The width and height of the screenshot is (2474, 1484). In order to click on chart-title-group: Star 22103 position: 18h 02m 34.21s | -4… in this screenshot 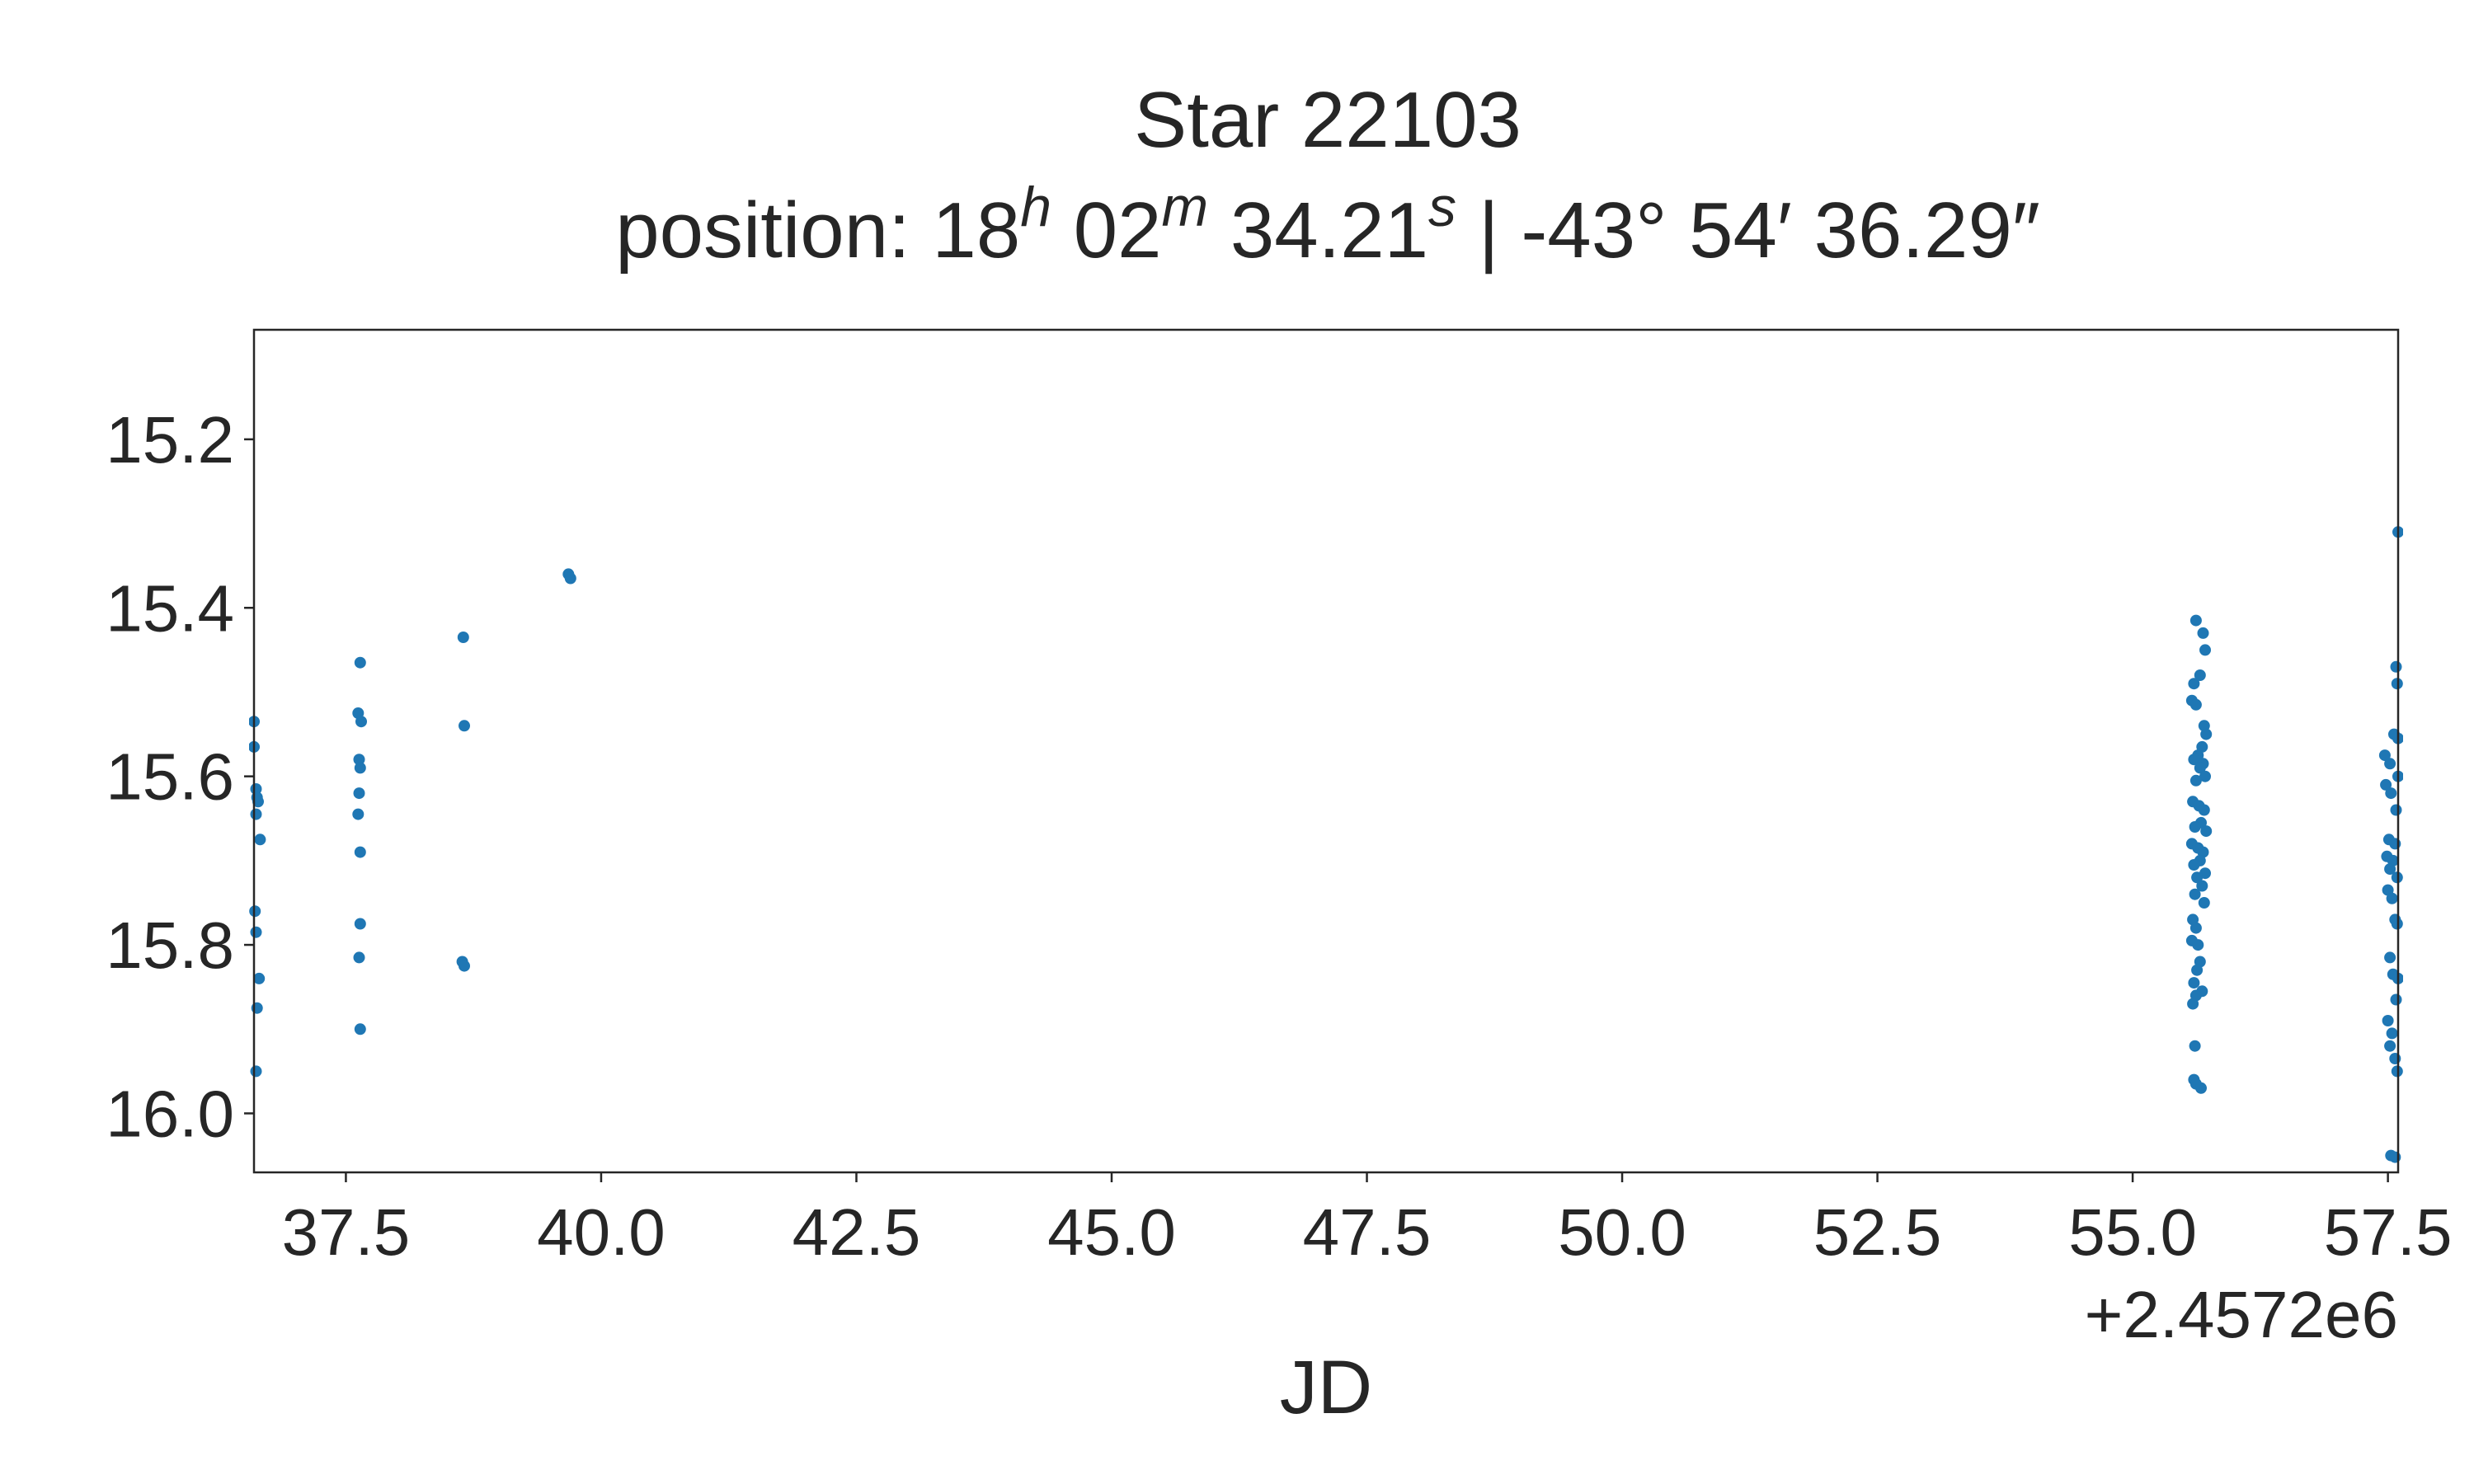, I will do `click(1327, 175)`.